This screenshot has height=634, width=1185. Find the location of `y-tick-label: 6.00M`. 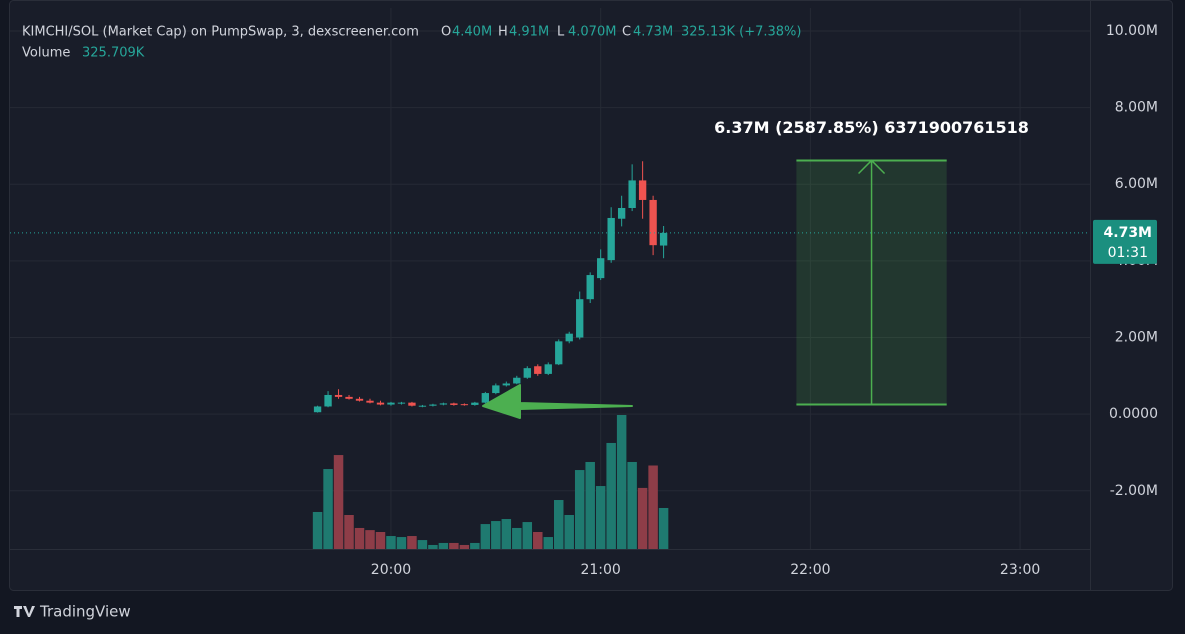

y-tick-label: 6.00M is located at coordinates (1136, 184).